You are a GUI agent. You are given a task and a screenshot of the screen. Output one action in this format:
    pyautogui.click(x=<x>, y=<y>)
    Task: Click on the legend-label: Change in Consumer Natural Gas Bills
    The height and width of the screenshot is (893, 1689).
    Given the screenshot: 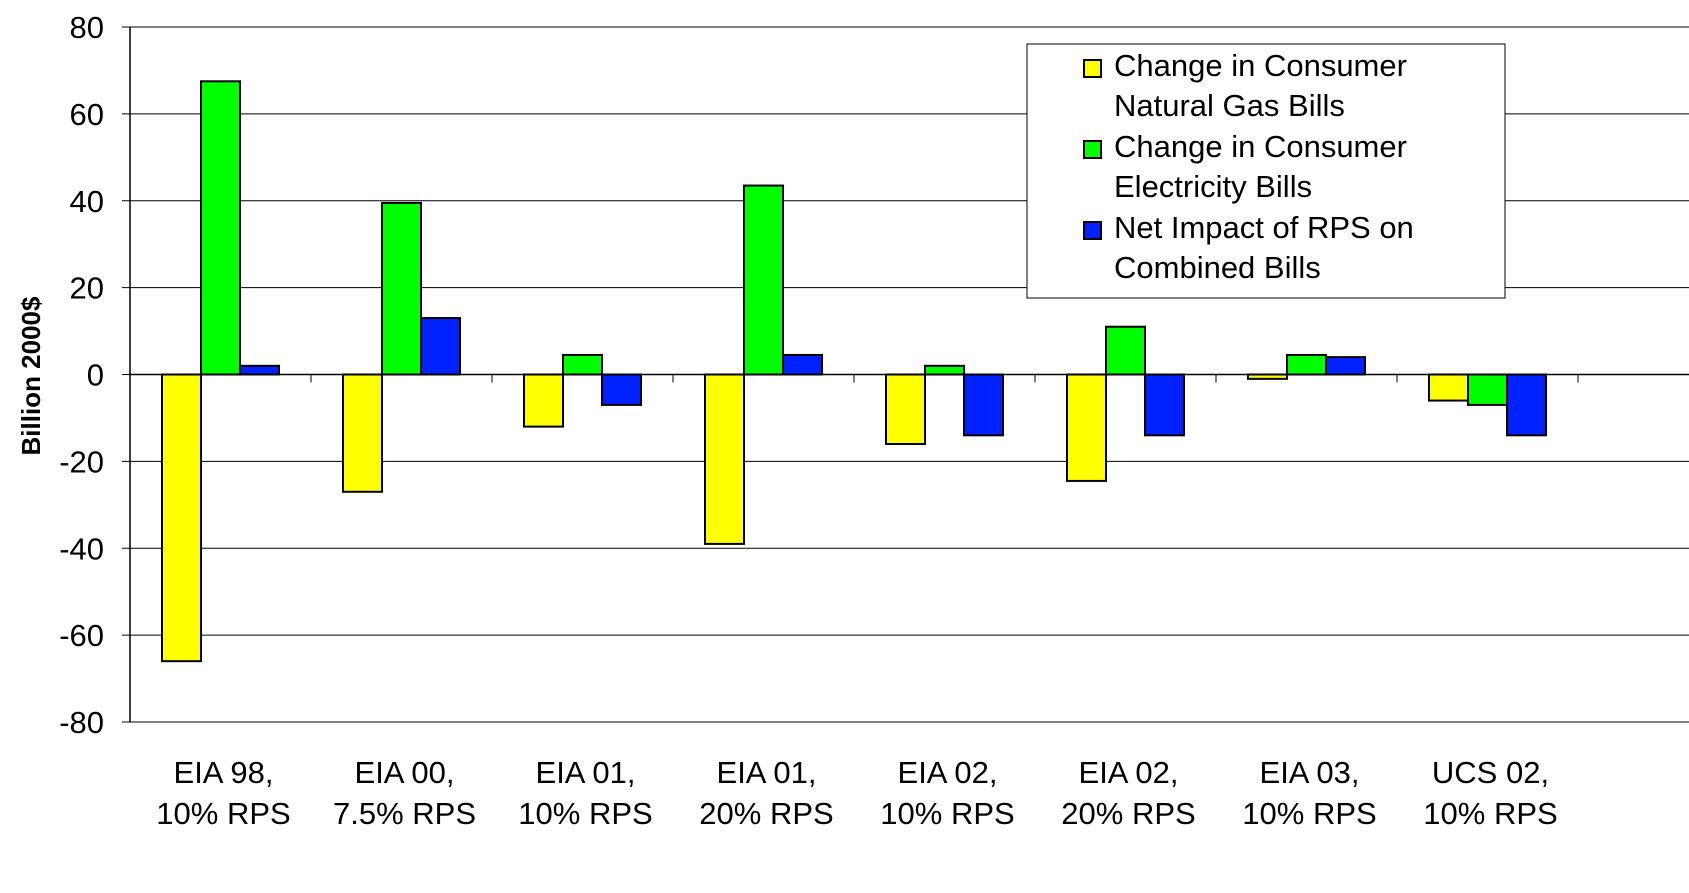 What is the action you would take?
    pyautogui.click(x=1260, y=85)
    